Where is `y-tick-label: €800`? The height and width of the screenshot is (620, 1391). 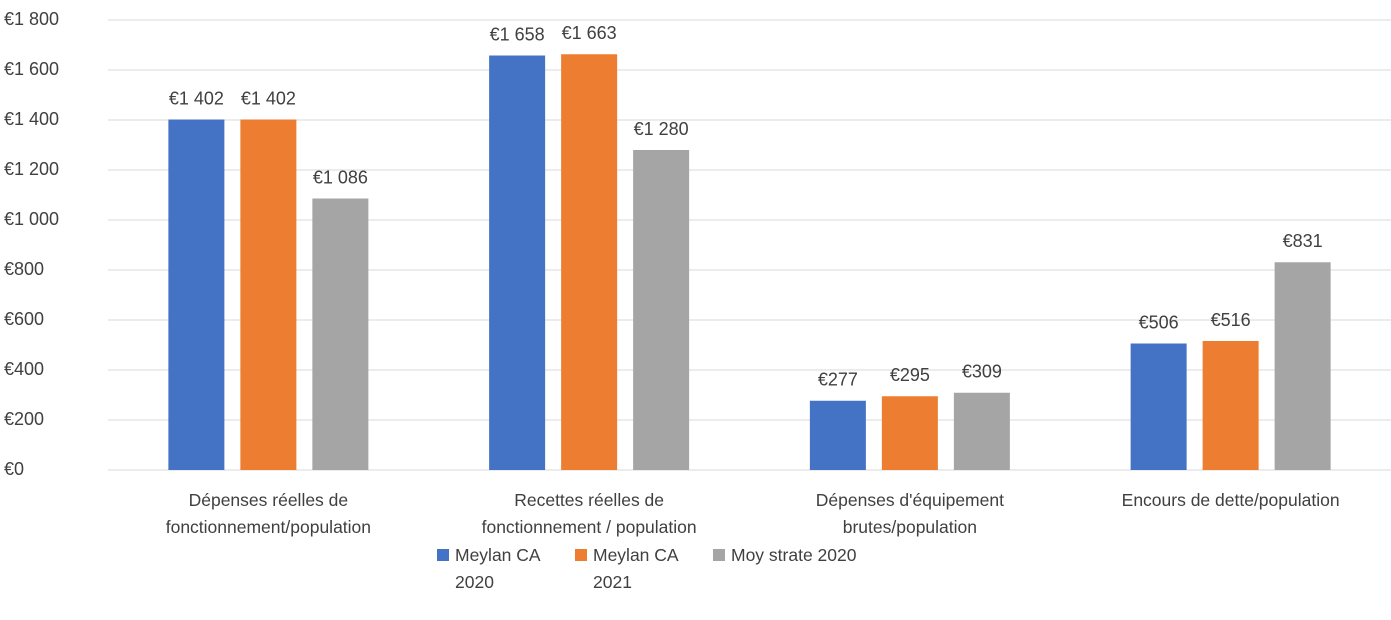
y-tick-label: €800 is located at coordinates (24, 269).